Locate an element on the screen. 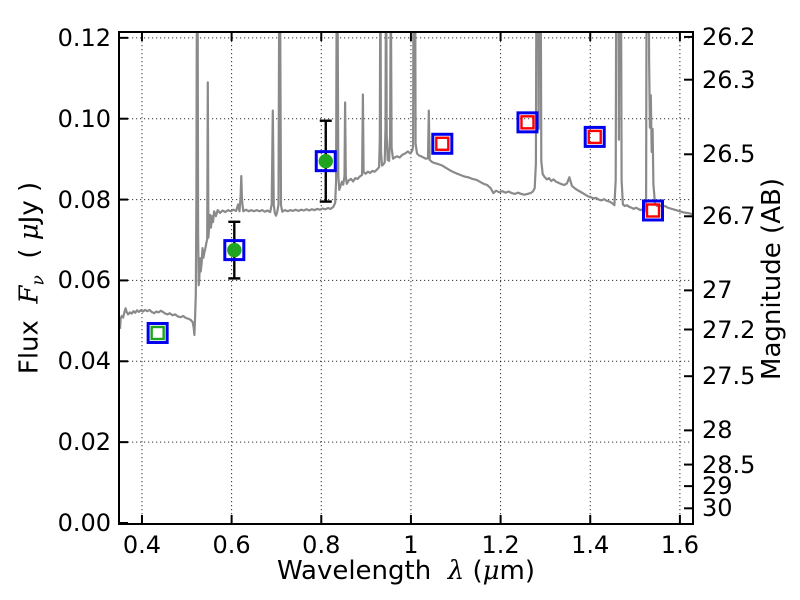 This screenshot has height=600, width=800. mag-tick-label: 27 is located at coordinates (717, 290).